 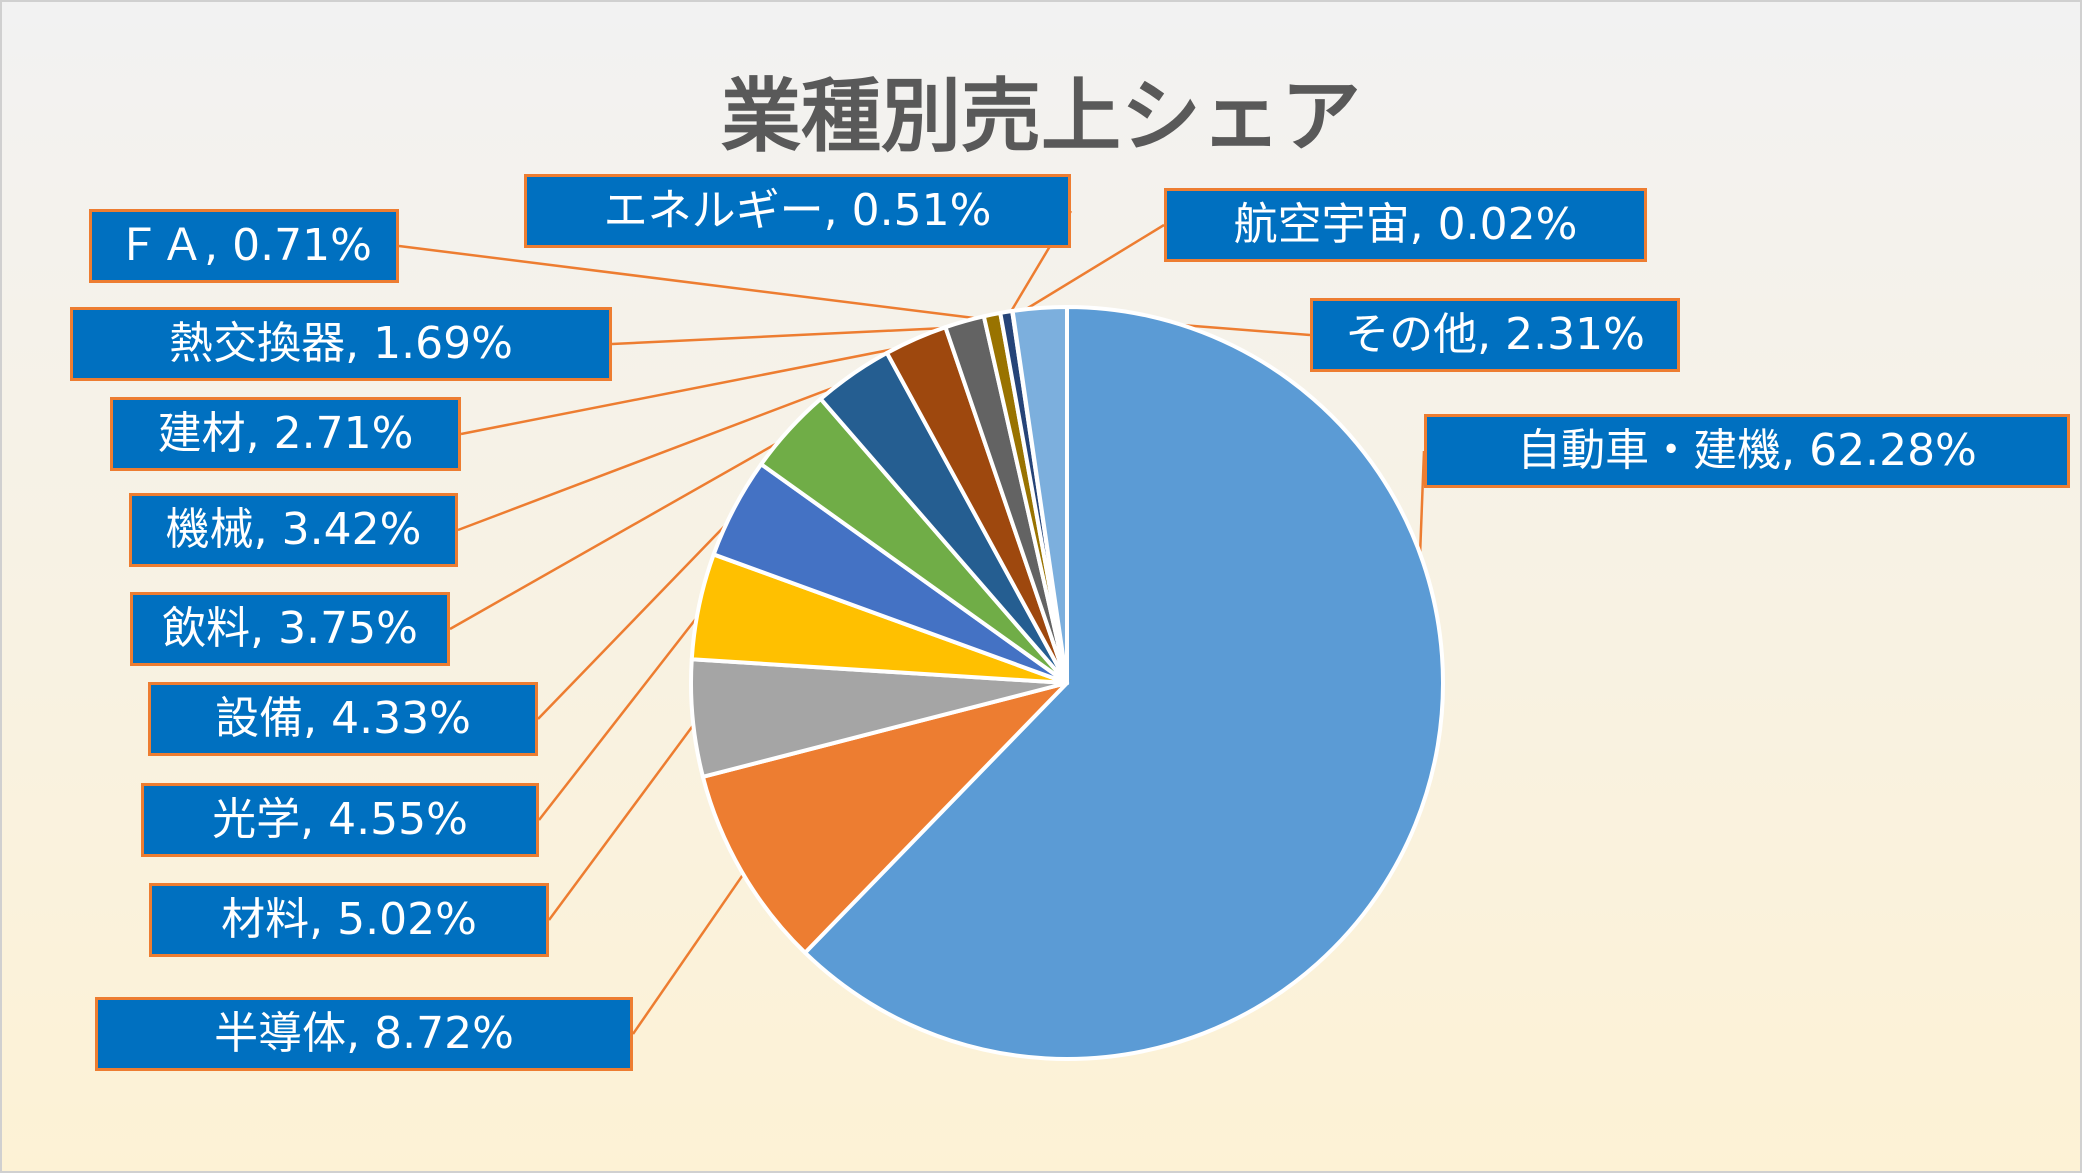 I want to click on data-label-材料: 材料, 5.02%, so click(x=349, y=920).